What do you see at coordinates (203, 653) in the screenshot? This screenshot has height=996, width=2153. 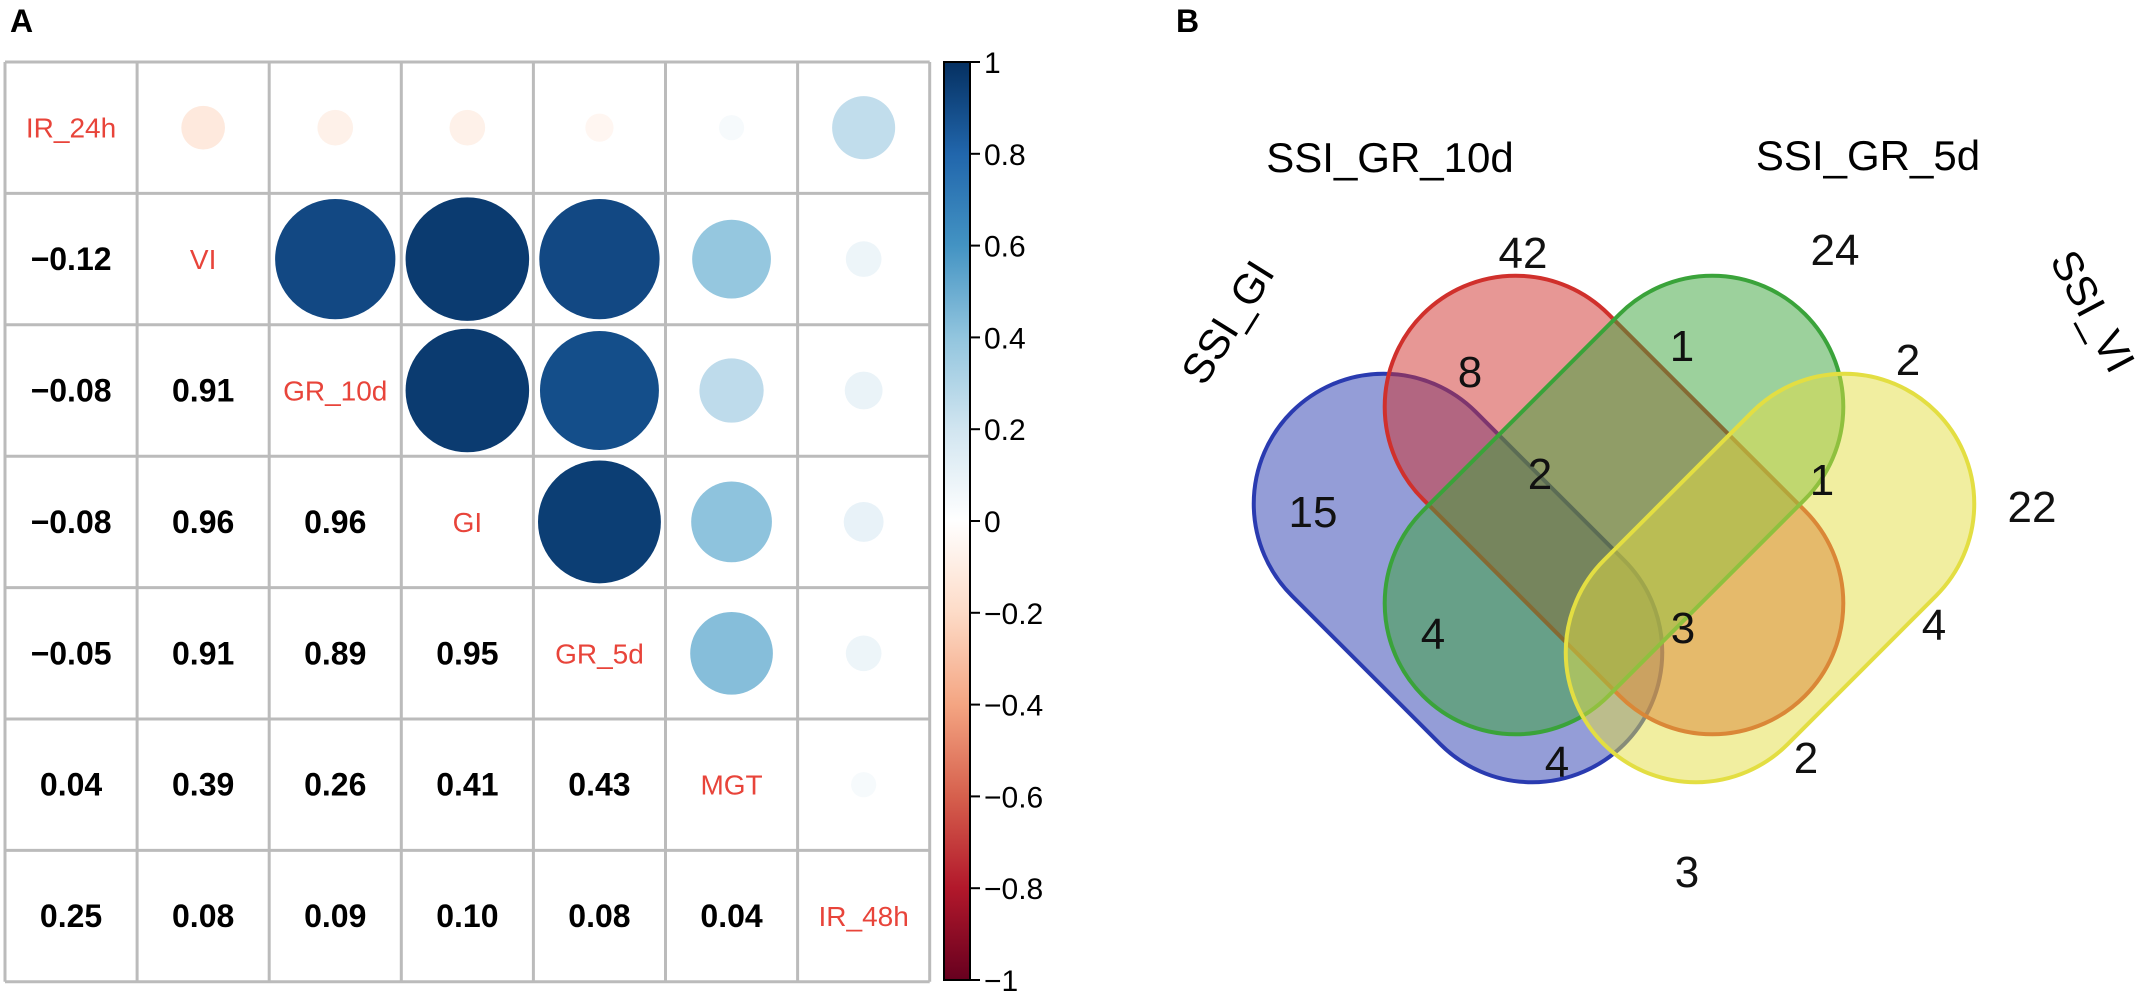 I see `corr-value-4-1: 0.91` at bounding box center [203, 653].